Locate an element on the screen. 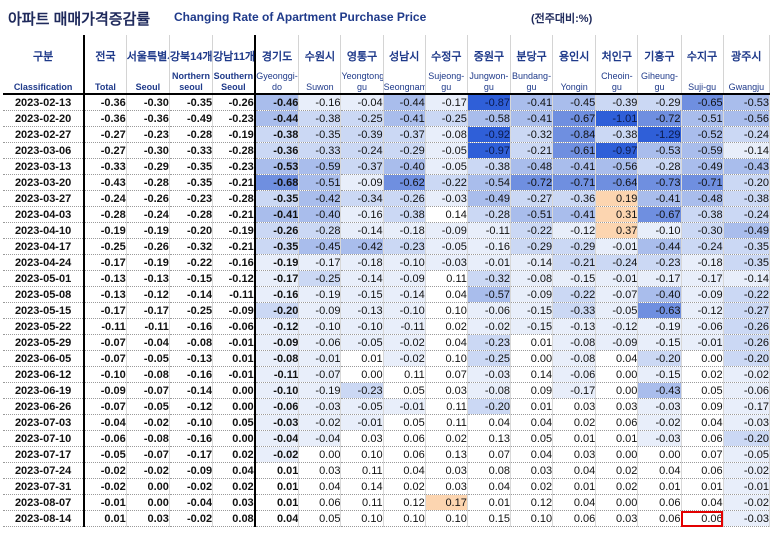 This screenshot has width=773, height=540. rate-cell: 0.01 is located at coordinates (362, 358).